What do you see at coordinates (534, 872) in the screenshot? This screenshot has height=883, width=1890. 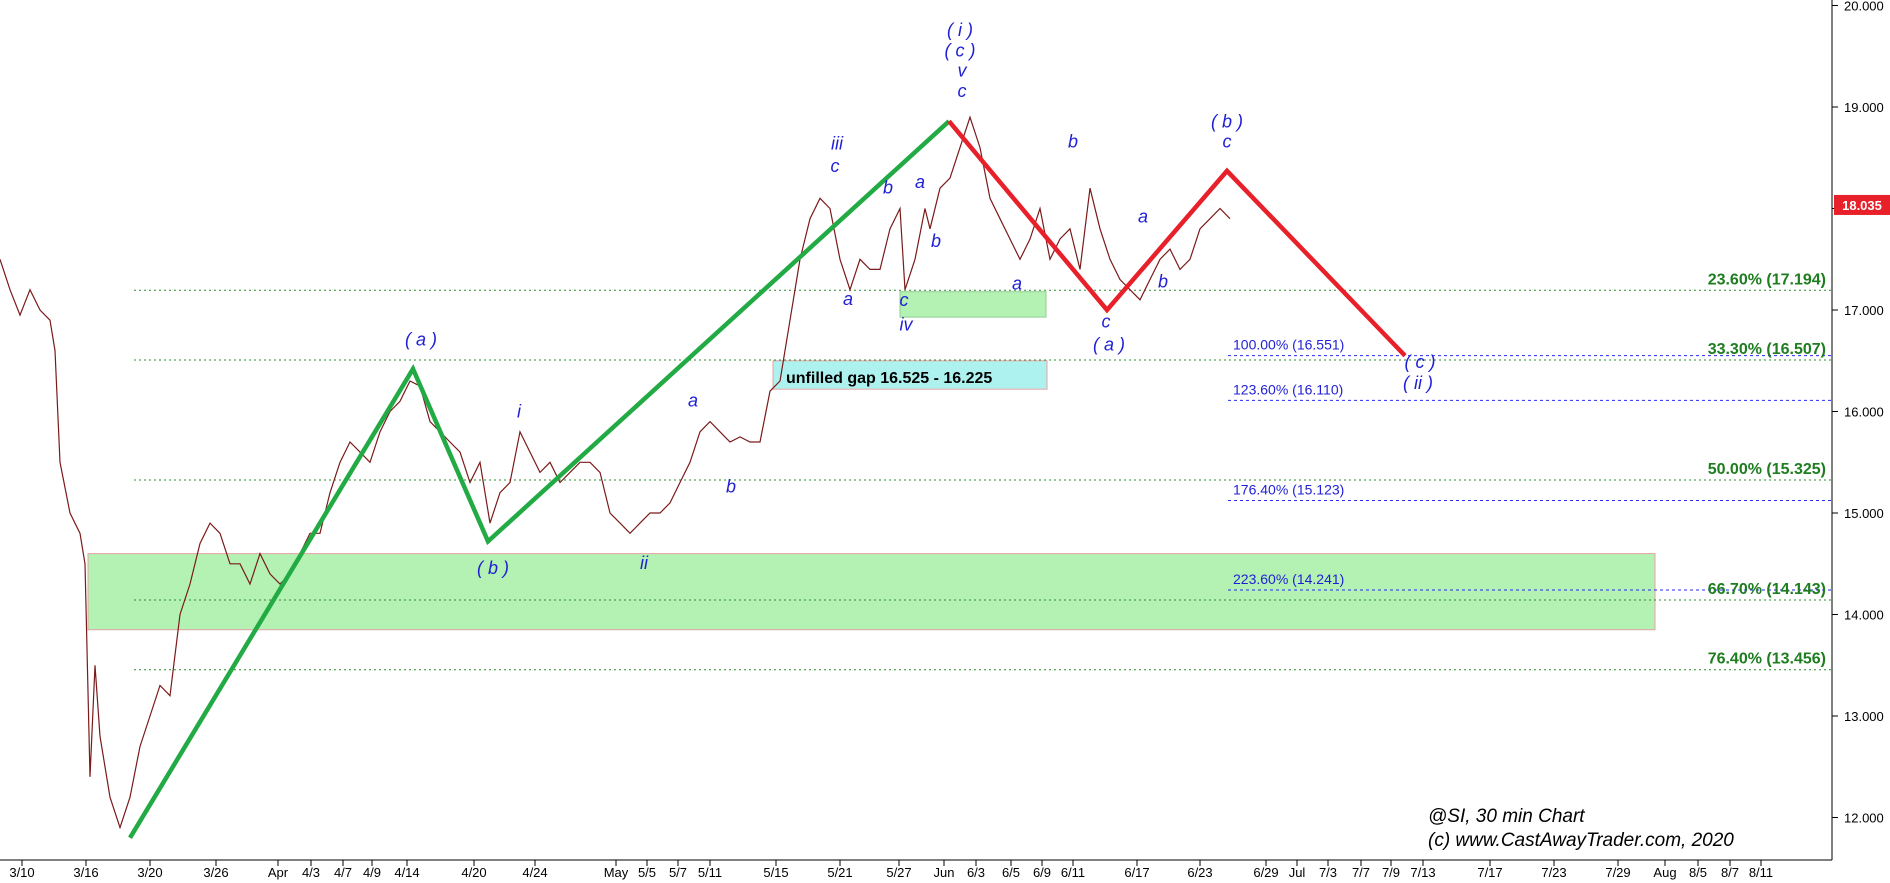 I see `x-tick-label-10: 4/24` at bounding box center [534, 872].